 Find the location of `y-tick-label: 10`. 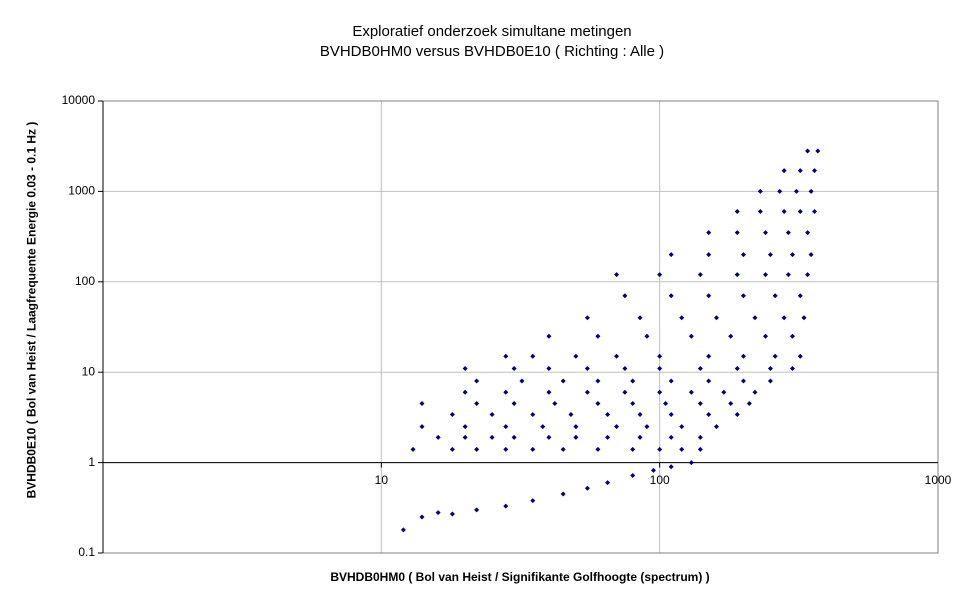

y-tick-label: 10 is located at coordinates (89, 371).